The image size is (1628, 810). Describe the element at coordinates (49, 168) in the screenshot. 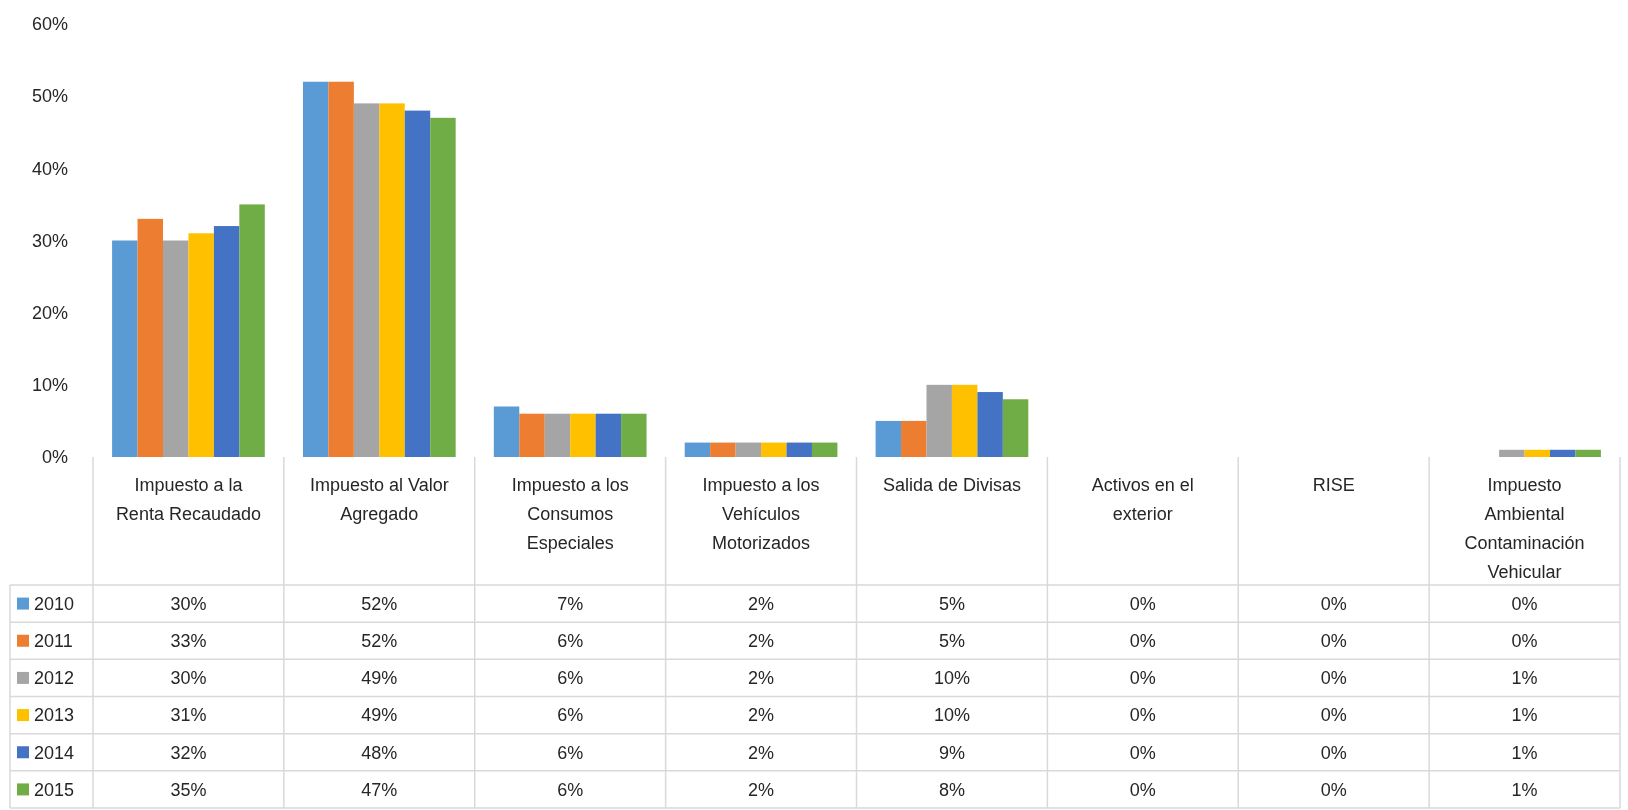

I see `y-tick-label: 40%` at that location.